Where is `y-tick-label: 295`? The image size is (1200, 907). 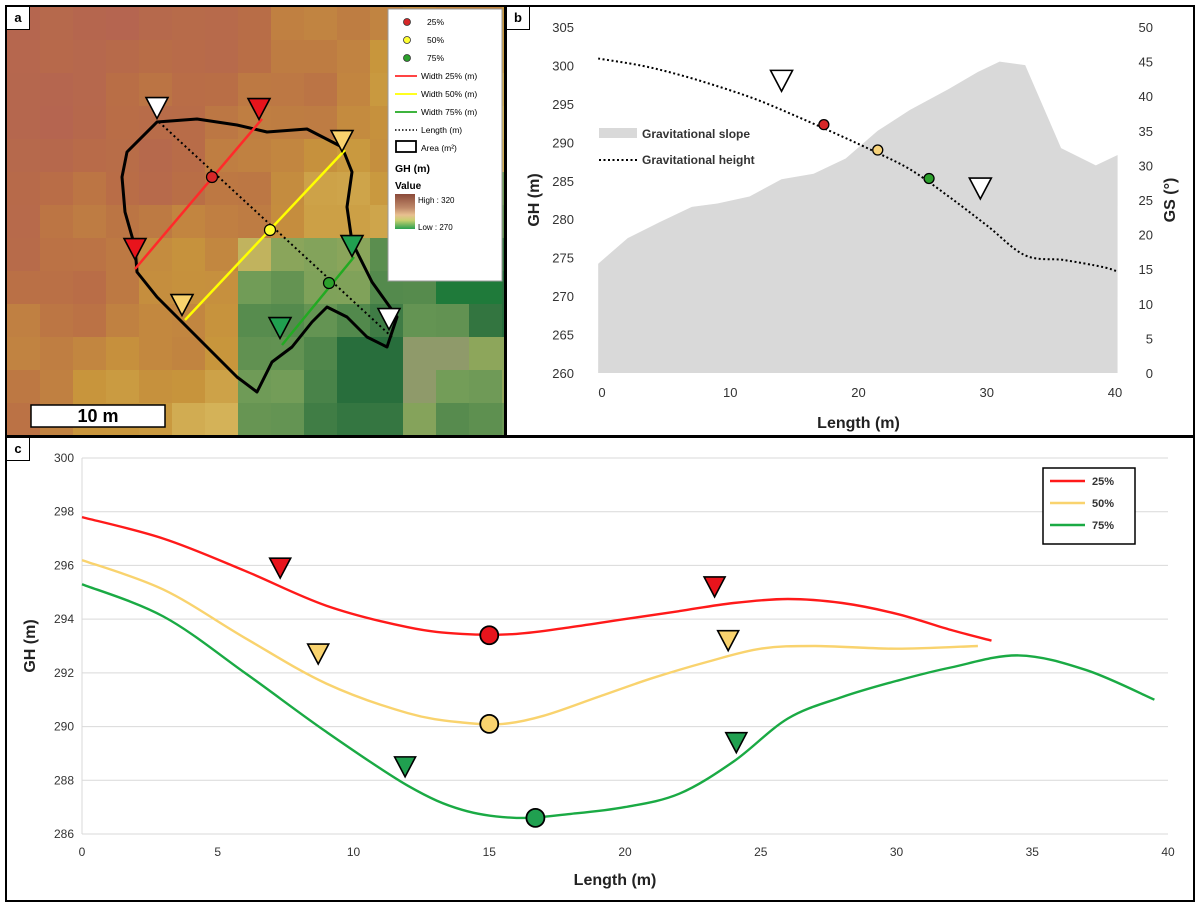 y-tick-label: 295 is located at coordinates (563, 104).